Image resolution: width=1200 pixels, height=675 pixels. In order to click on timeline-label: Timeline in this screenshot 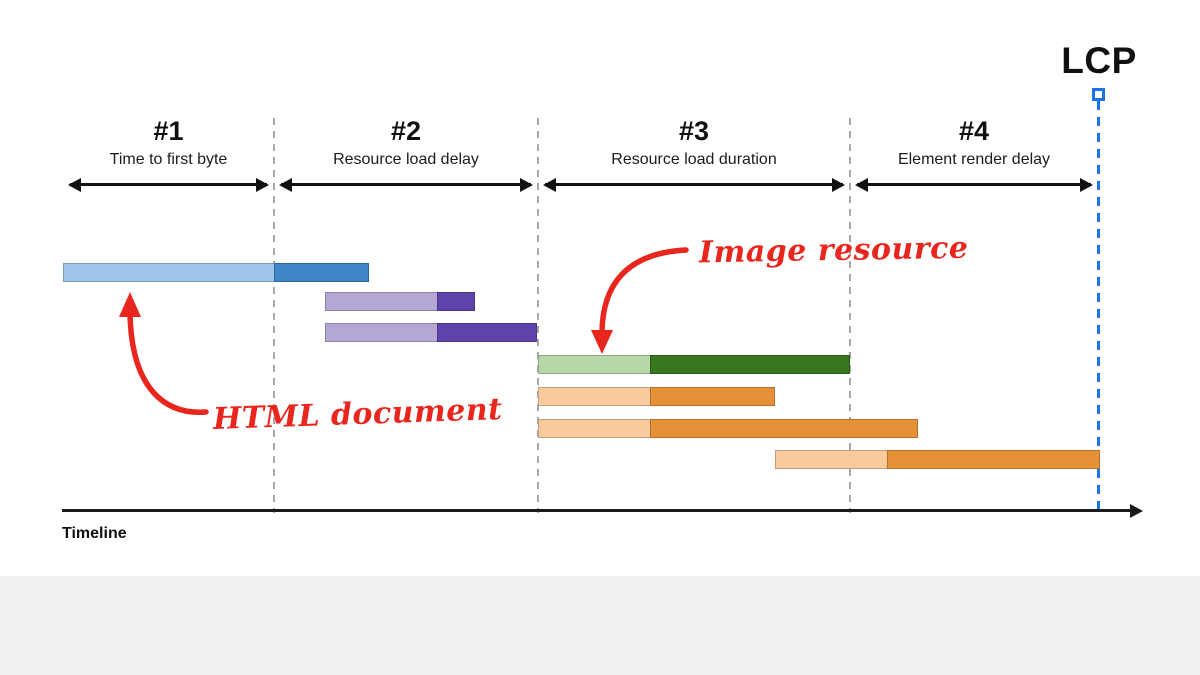, I will do `click(94, 533)`.